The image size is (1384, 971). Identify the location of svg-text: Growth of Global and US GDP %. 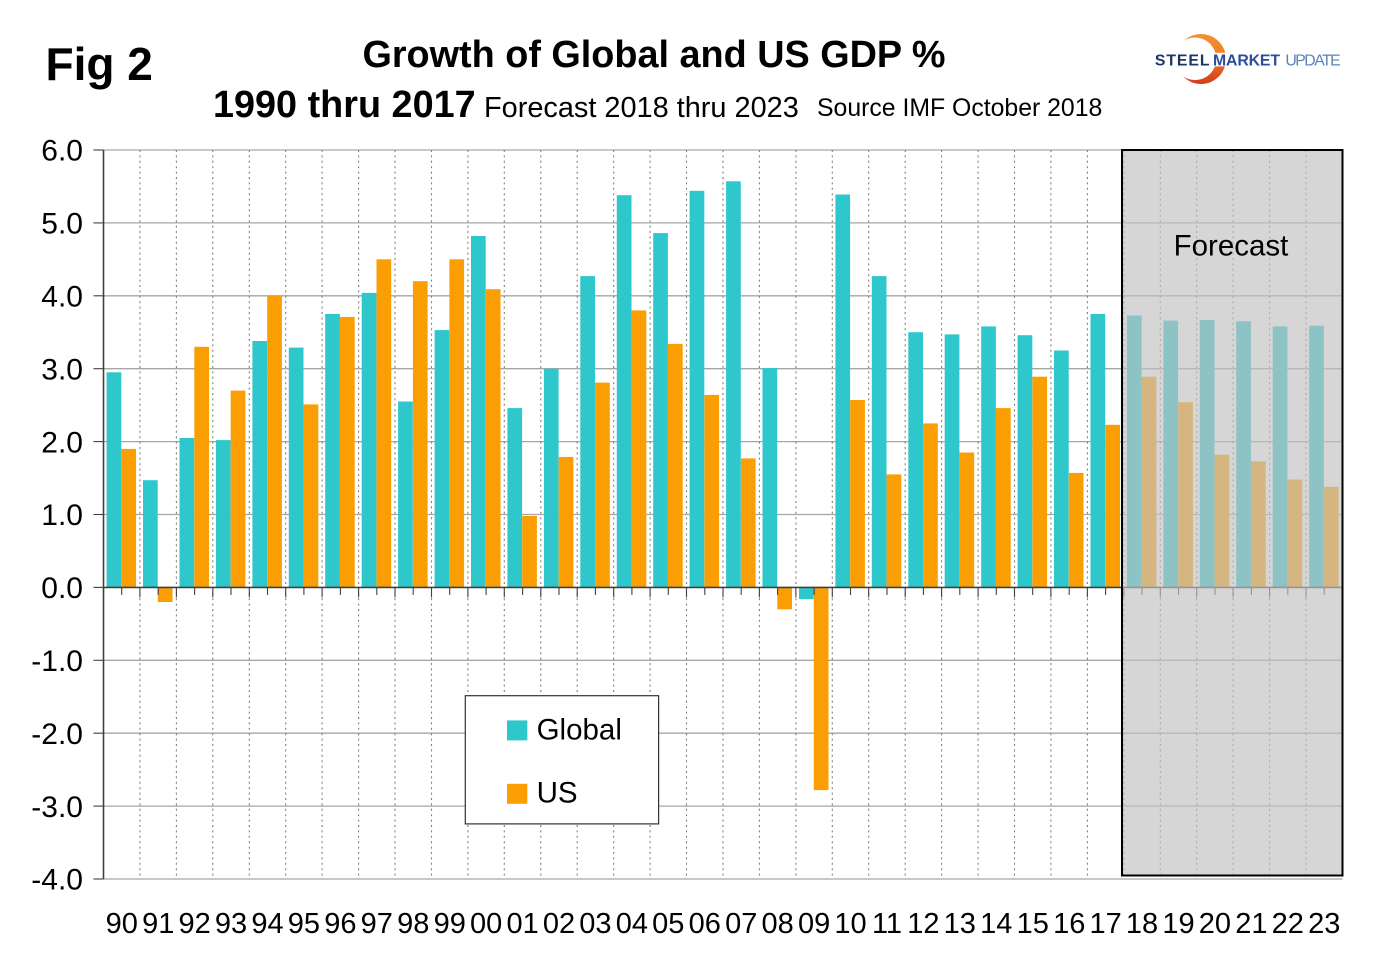
(653, 55).